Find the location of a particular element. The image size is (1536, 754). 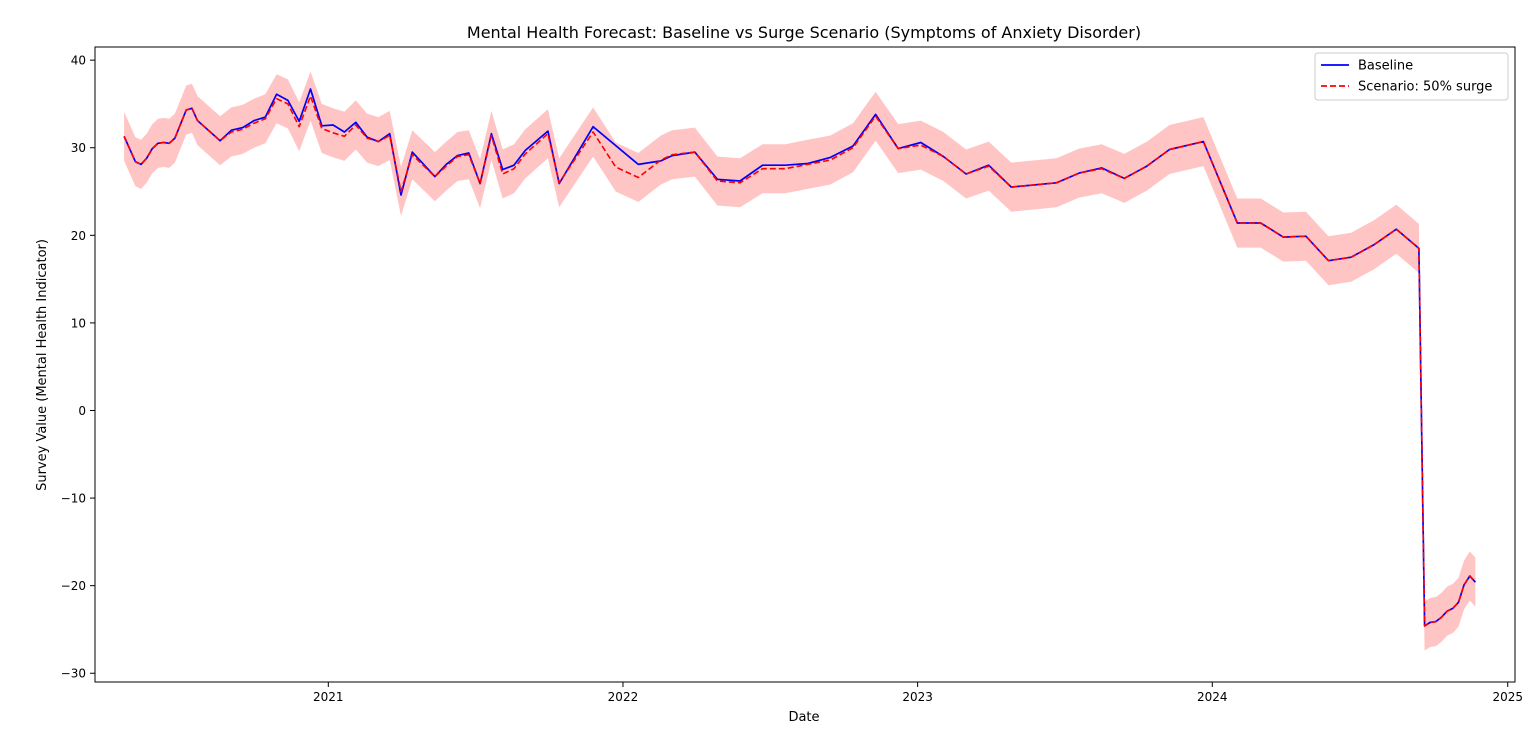

legend-scenario-label: Scenario: 50% surge is located at coordinates (1425, 87).